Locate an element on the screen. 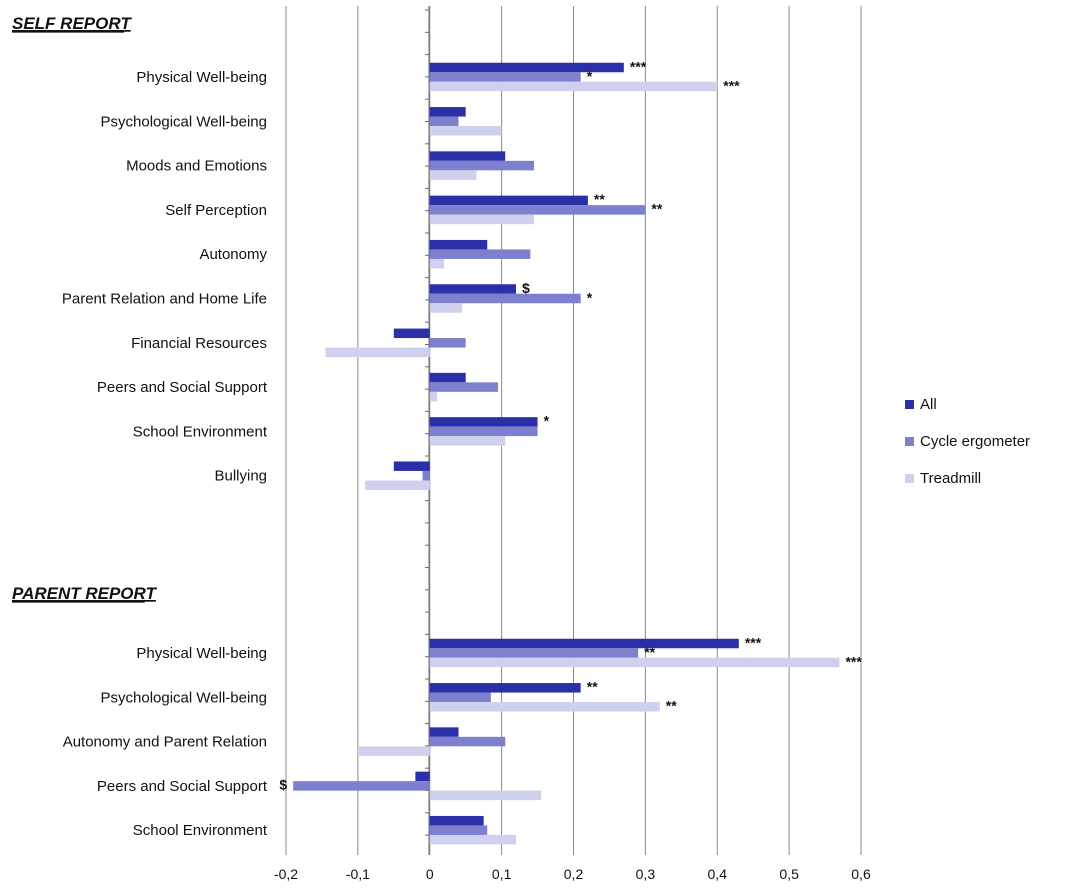  category-axis is located at coordinates (427, 430).